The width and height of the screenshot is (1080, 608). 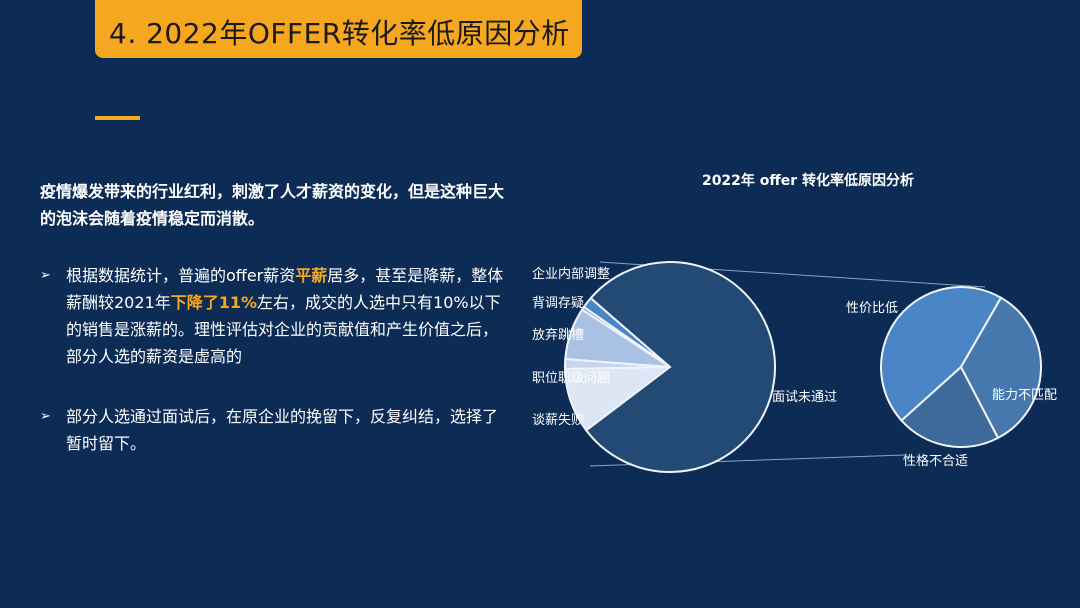 What do you see at coordinates (117, 118) in the screenshot?
I see `accent-divider` at bounding box center [117, 118].